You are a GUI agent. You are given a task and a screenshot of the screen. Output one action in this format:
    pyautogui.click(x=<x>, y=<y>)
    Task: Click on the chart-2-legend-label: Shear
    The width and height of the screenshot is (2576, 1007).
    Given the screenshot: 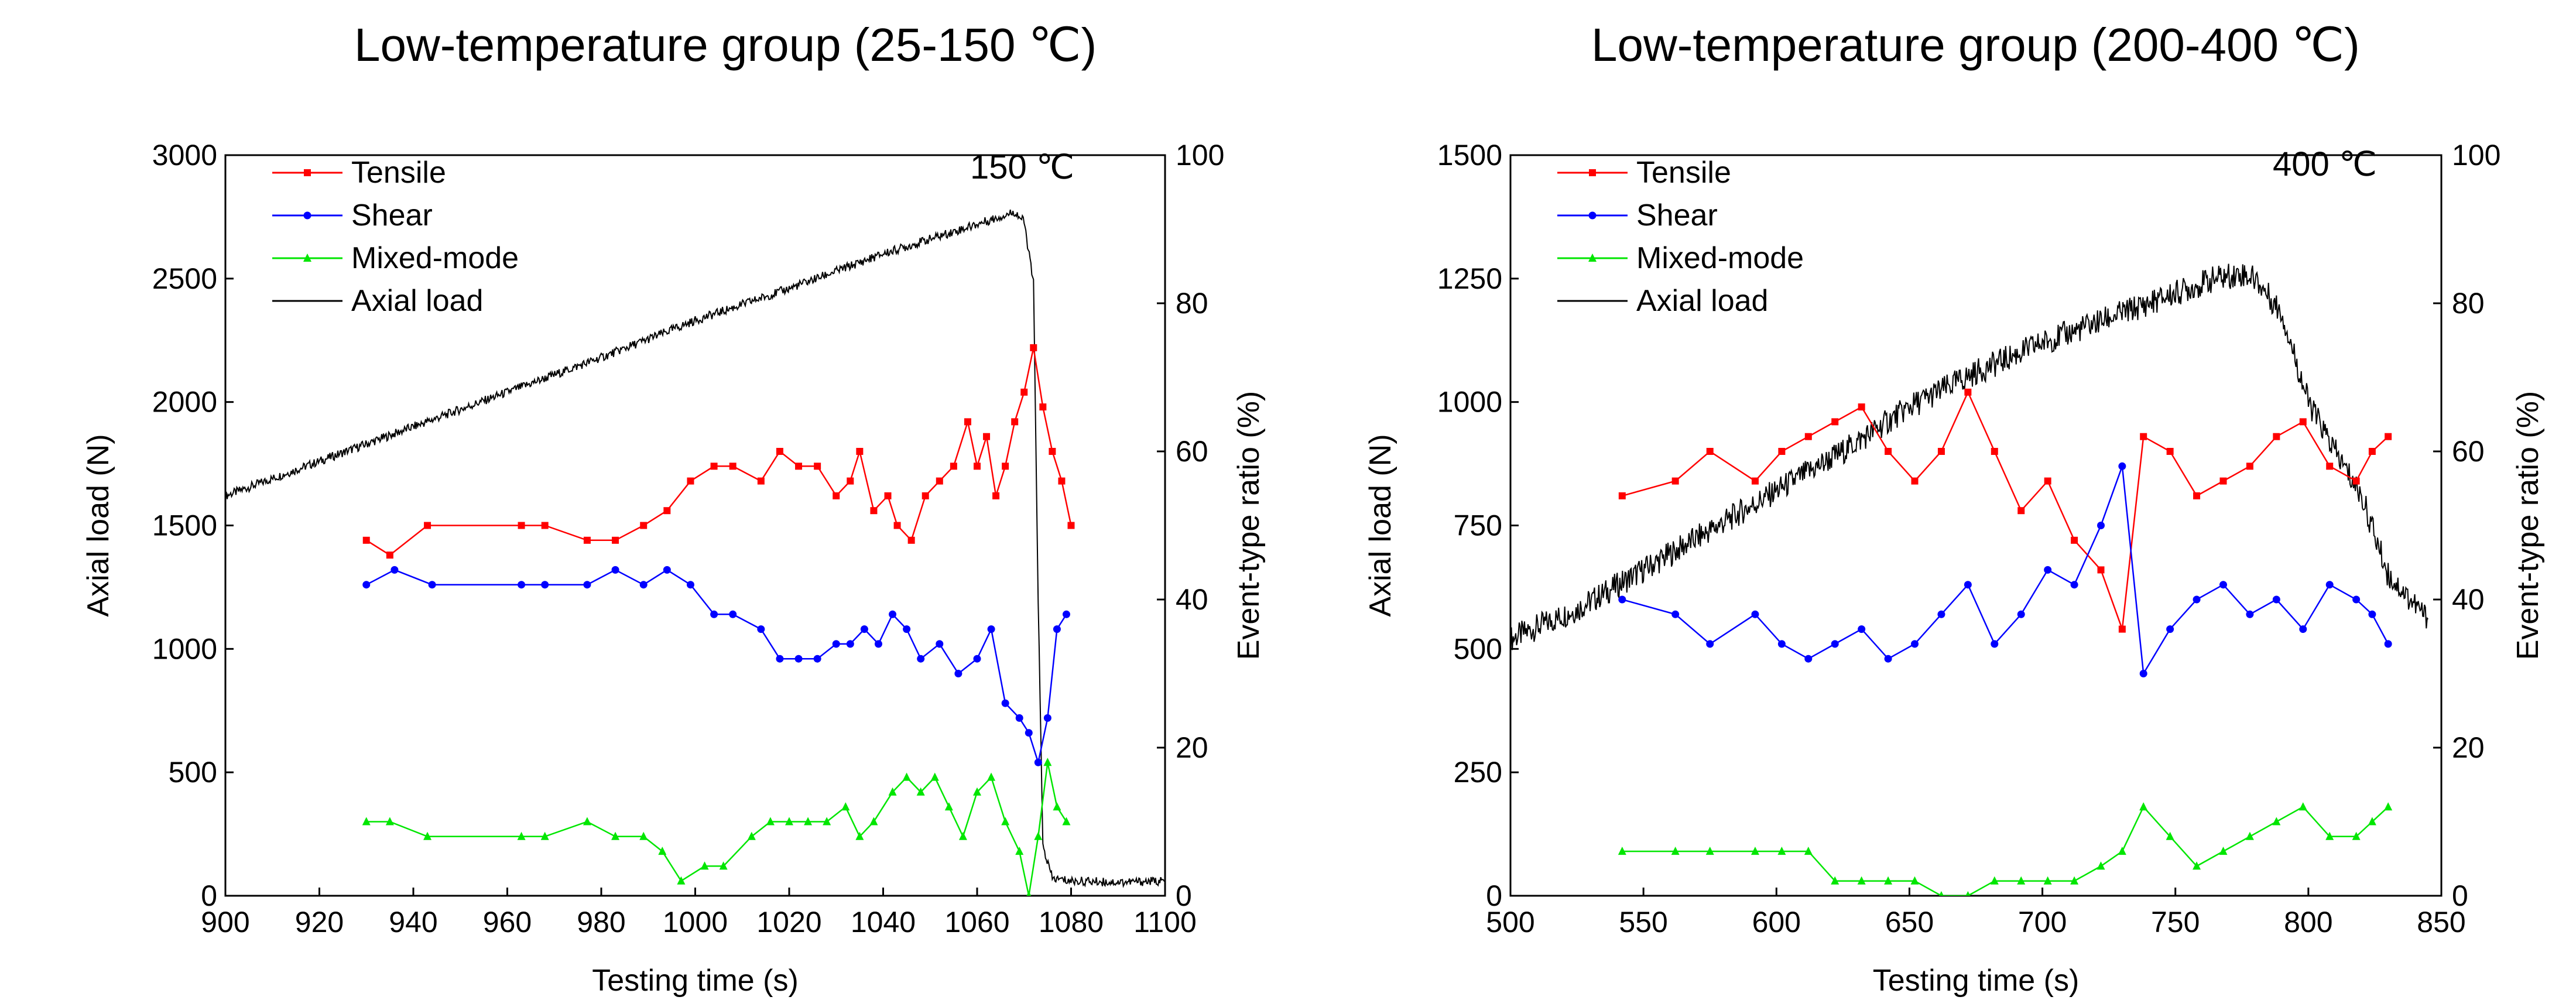 What is the action you would take?
    pyautogui.click(x=1677, y=215)
    